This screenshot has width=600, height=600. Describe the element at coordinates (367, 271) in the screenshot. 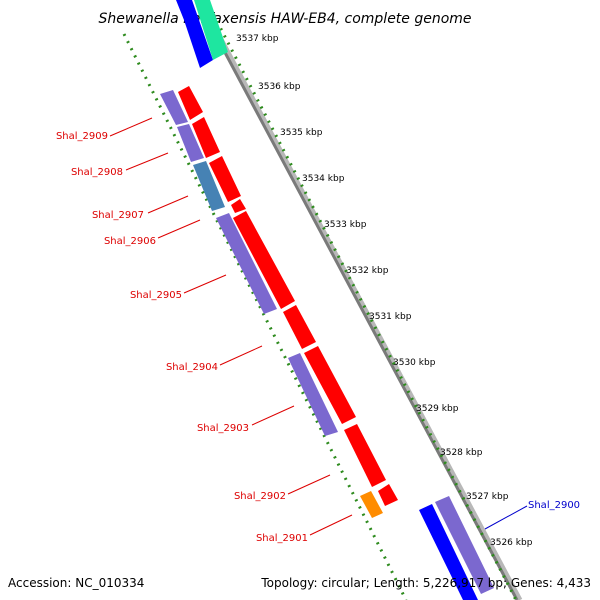

I see `tick-label: 3532 kbp` at that location.